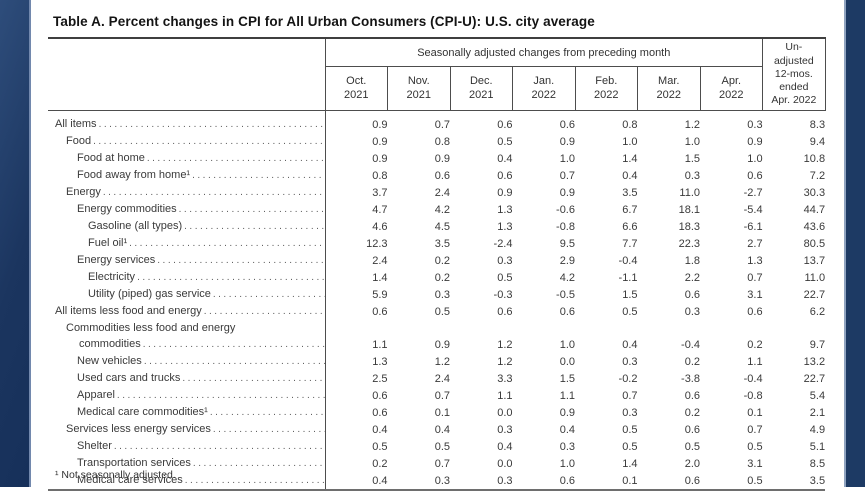 Image resolution: width=865 pixels, height=491 pixels. I want to click on unadjusted-value-cell: 44.7, so click(814, 210).